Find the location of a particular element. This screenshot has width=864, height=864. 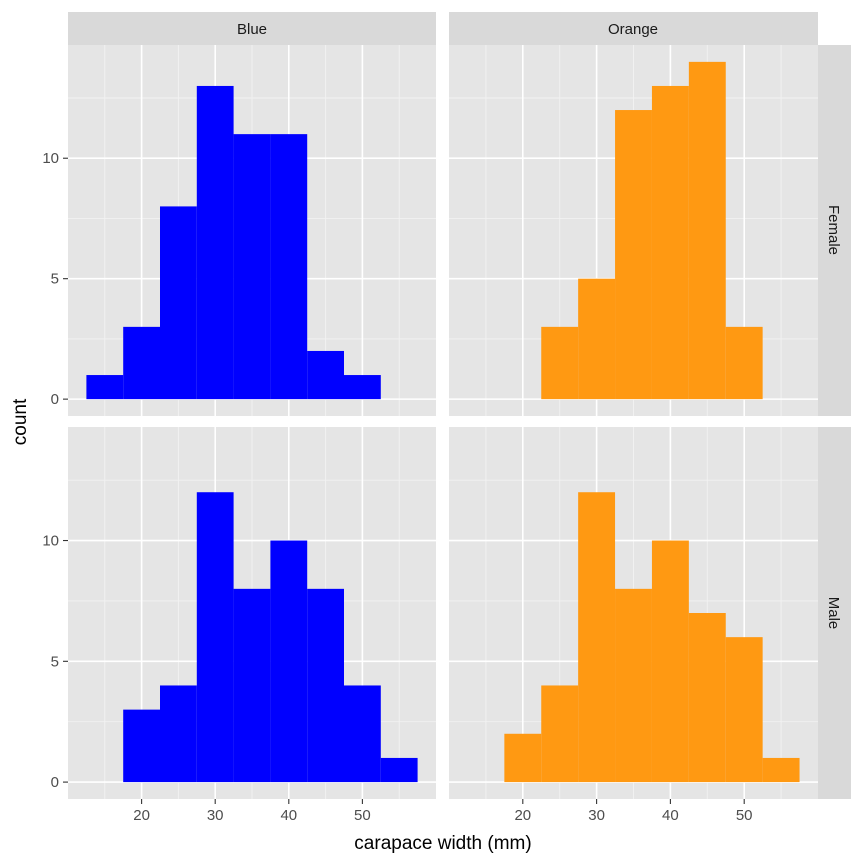

row-strip-label-male: Male is located at coordinates (833, 613).